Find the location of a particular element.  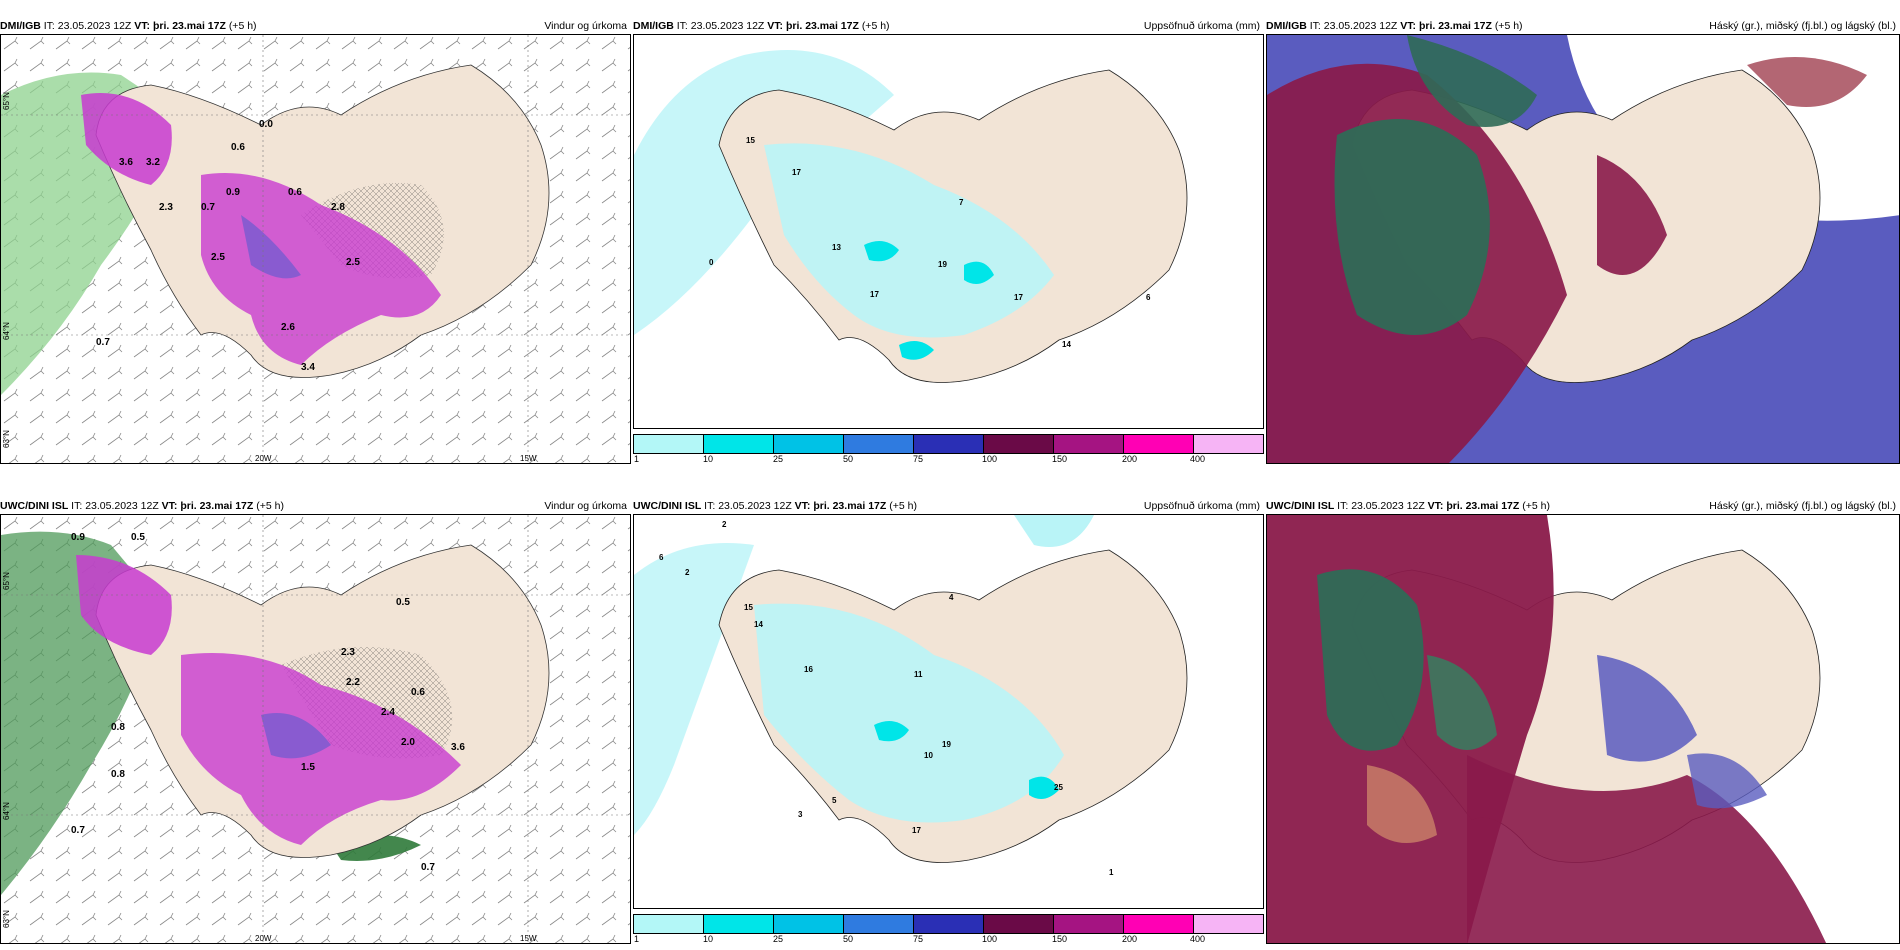

legend-tick: 100 is located at coordinates (990, 939).